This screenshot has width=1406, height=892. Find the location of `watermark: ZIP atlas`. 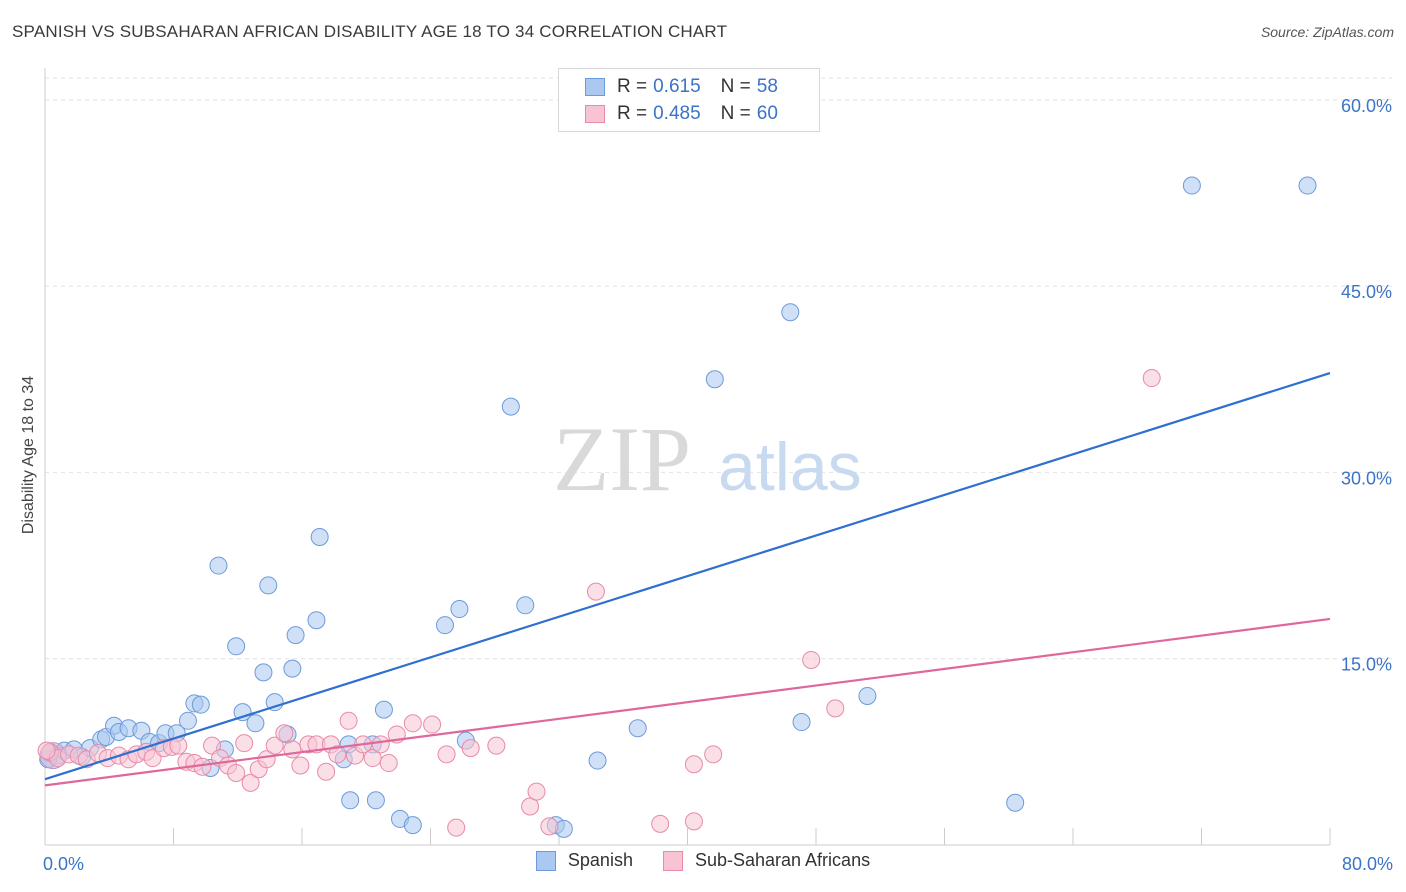

watermark: ZIP atlas is located at coordinates (707, 459).